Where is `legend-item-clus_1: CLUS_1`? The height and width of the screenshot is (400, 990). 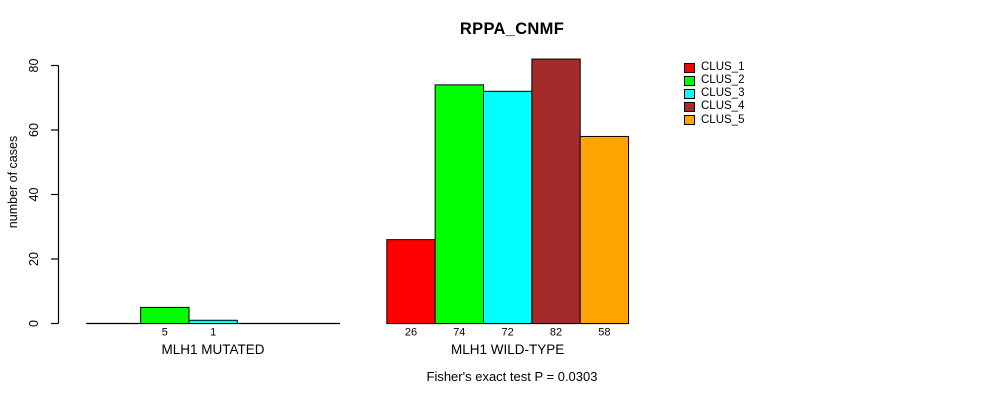 legend-item-clus_1: CLUS_1 is located at coordinates (714, 67).